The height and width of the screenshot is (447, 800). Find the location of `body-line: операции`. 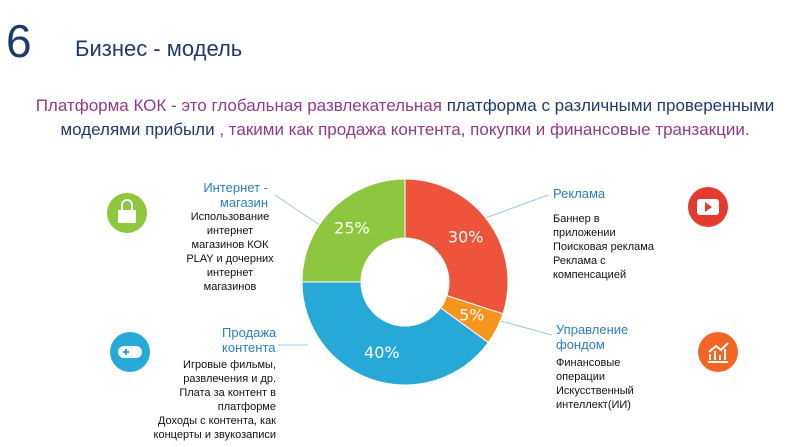

body-line: операции is located at coordinates (581, 377).